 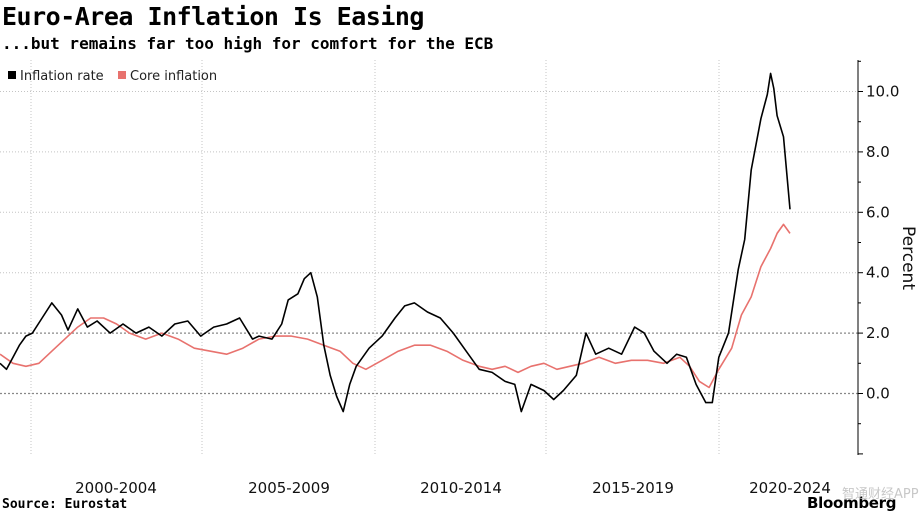 What do you see at coordinates (116, 488) in the screenshot?
I see `x-tick-label: 2000-2004` at bounding box center [116, 488].